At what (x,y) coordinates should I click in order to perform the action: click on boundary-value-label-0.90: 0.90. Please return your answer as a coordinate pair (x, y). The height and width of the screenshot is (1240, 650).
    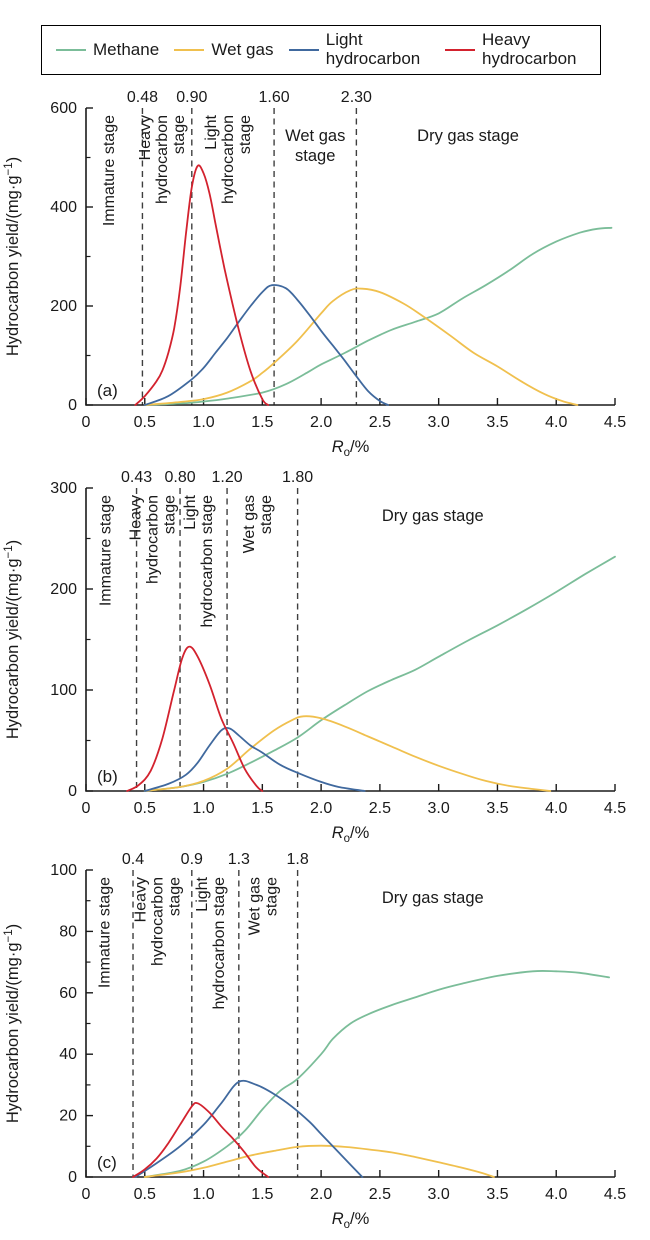
    Looking at the image, I should click on (191, 97).